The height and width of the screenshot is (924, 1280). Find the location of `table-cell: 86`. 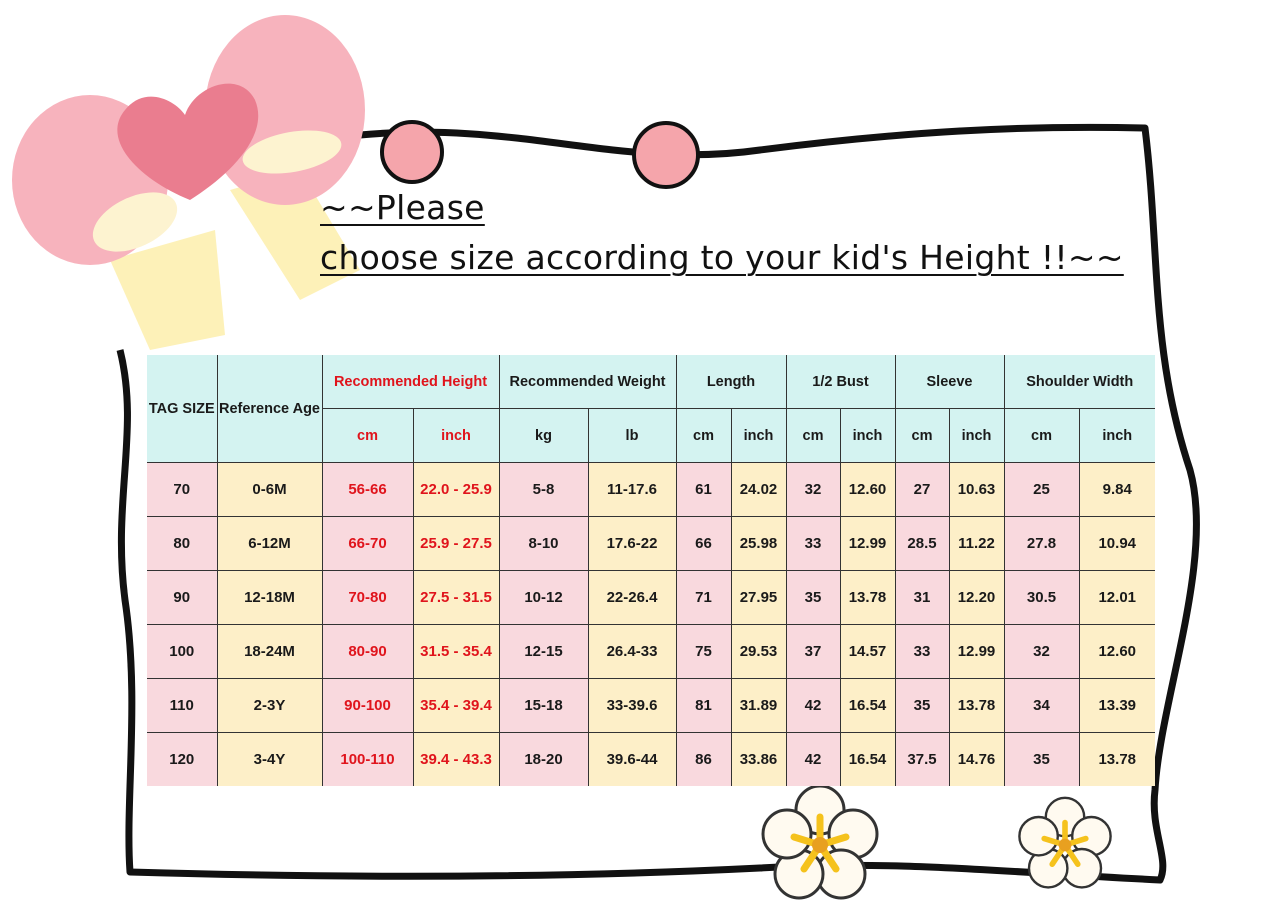

table-cell: 86 is located at coordinates (703, 759).